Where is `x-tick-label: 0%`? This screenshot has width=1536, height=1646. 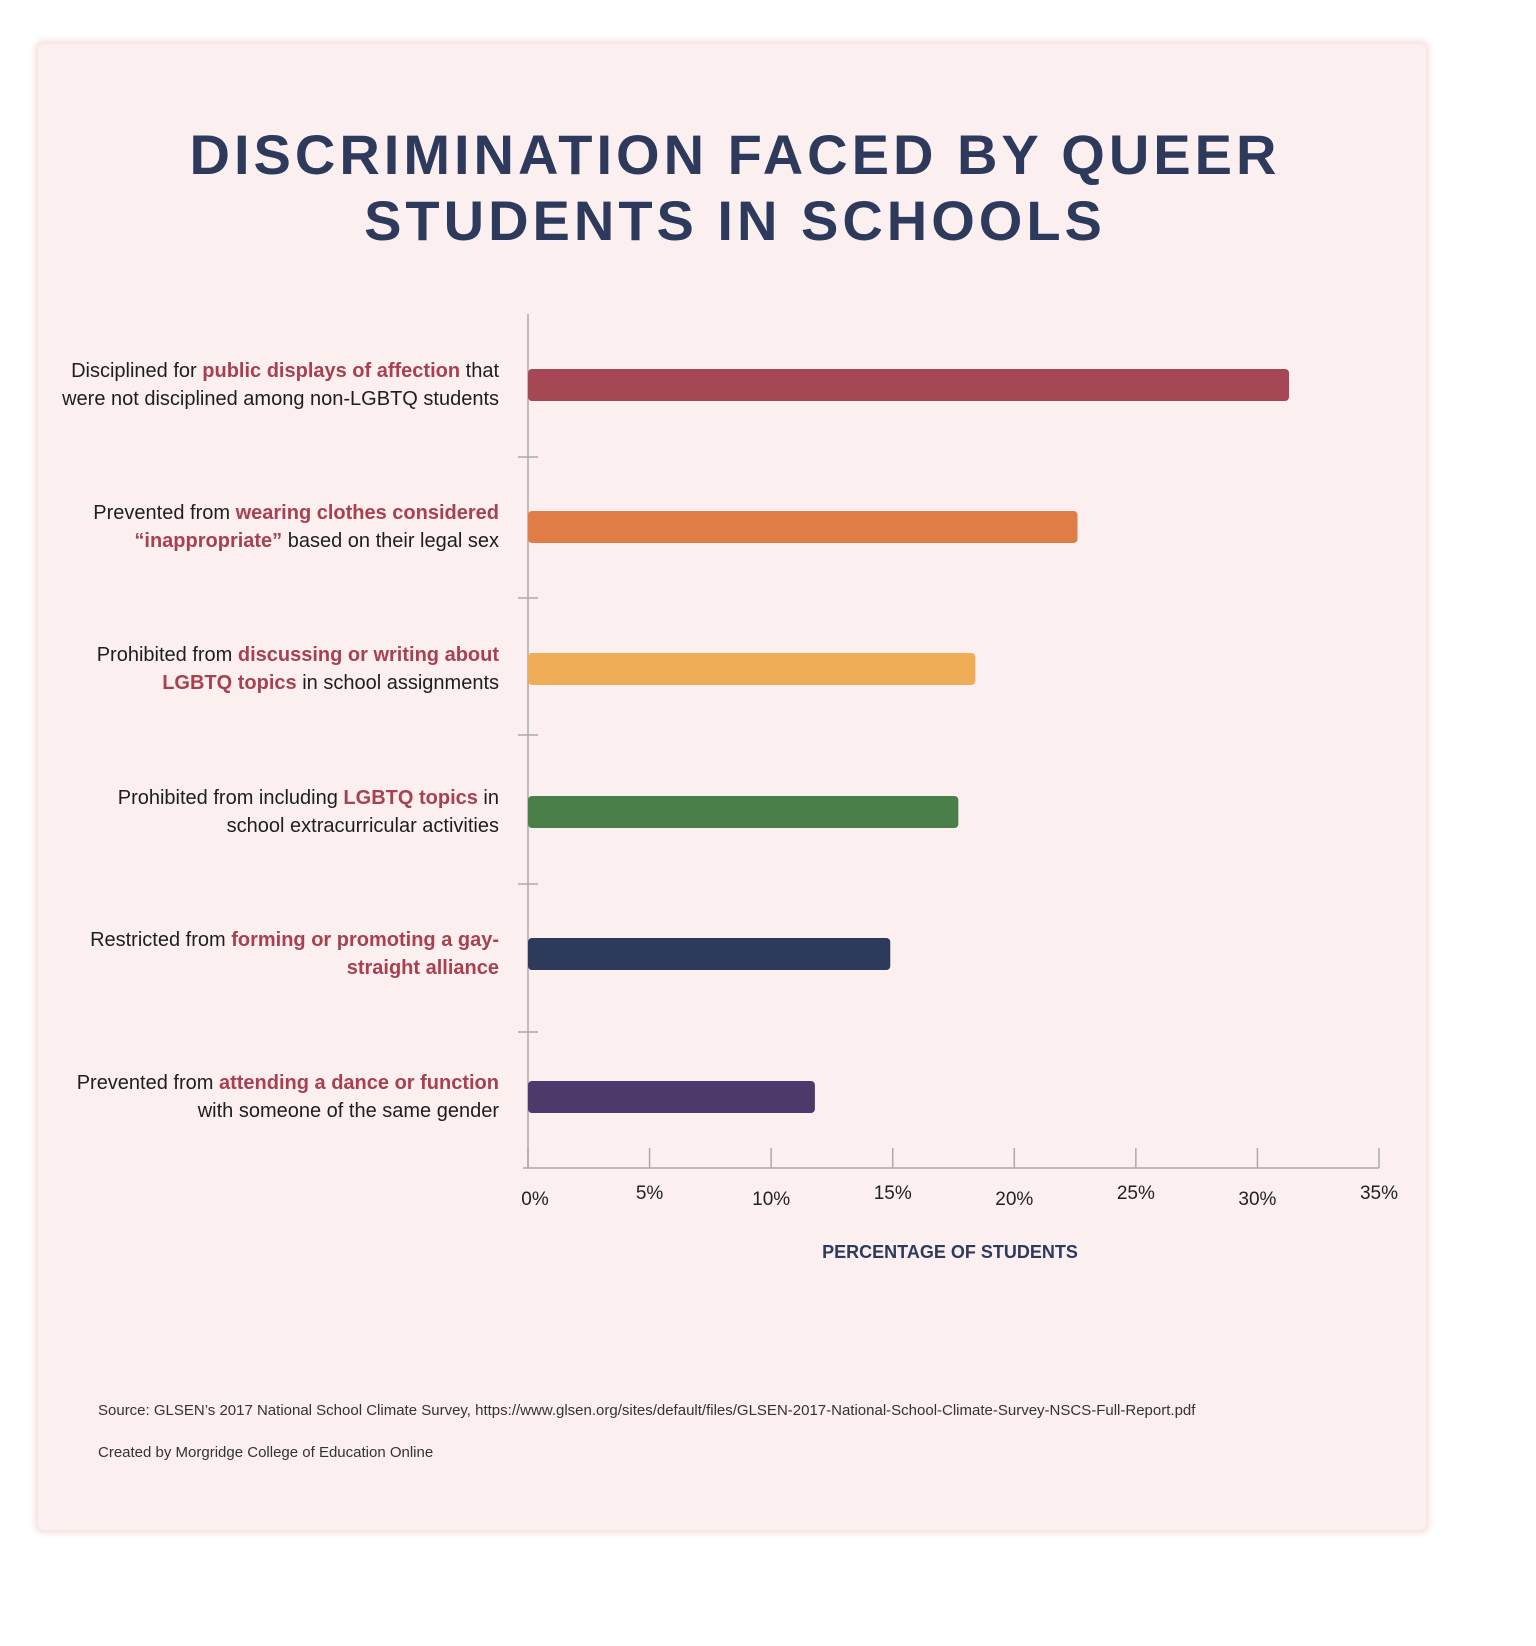 x-tick-label: 0% is located at coordinates (535, 1199).